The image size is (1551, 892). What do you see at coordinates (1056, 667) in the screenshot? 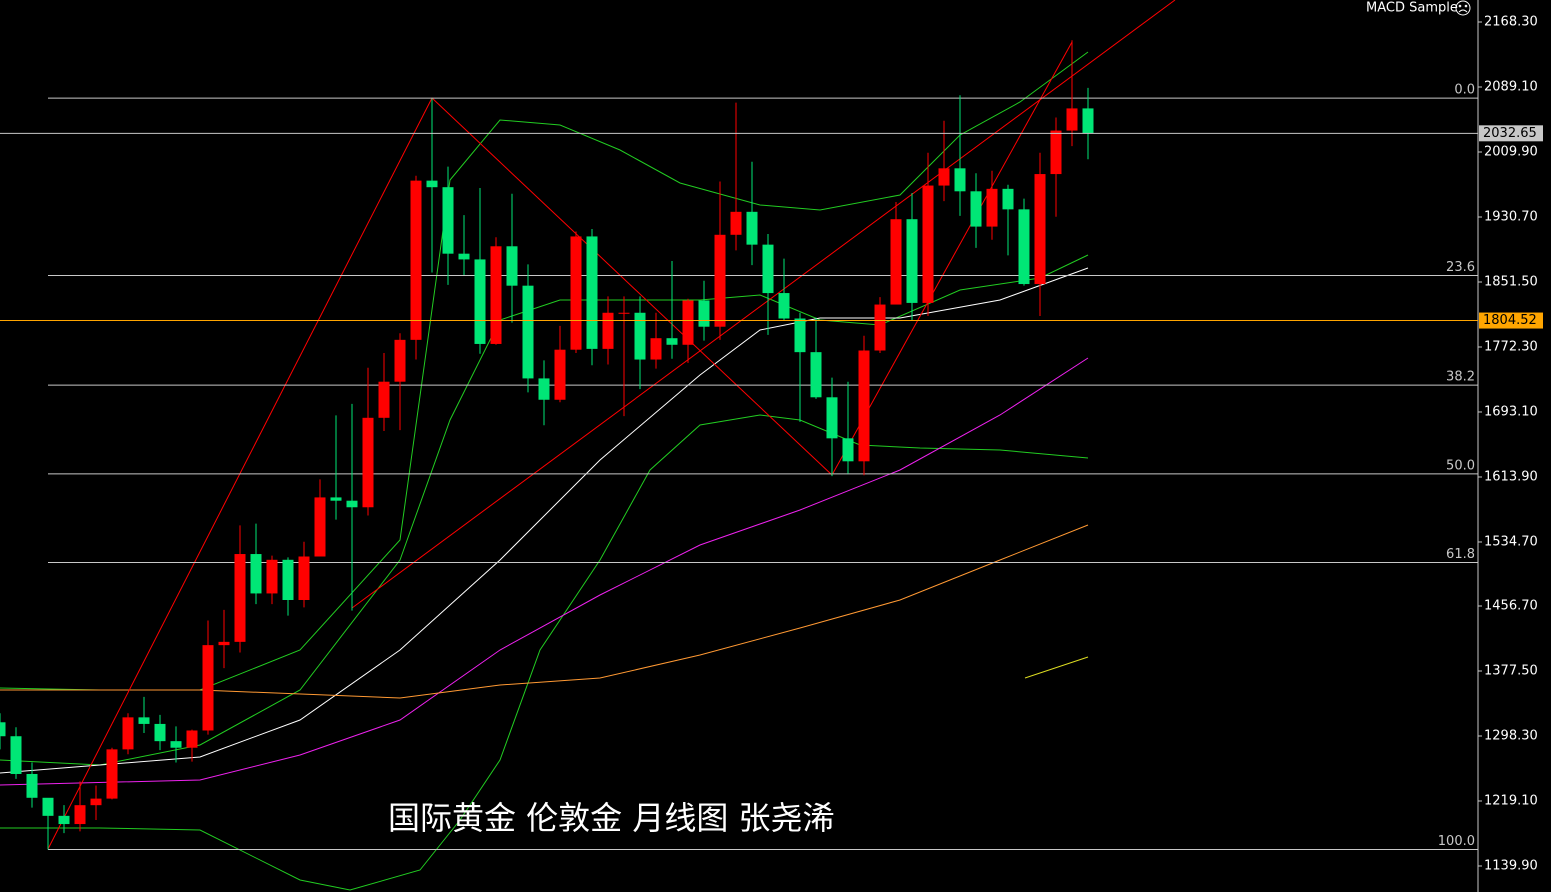
I see `moving-average-yellow` at bounding box center [1056, 667].